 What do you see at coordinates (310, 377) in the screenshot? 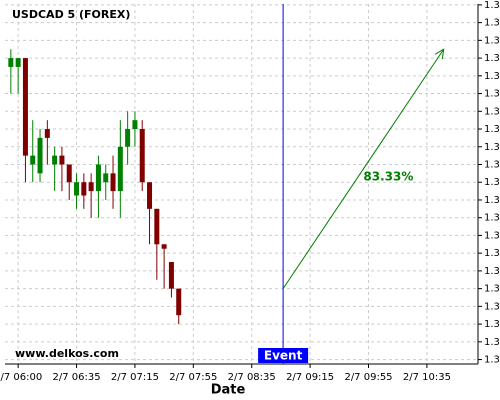
I see `x-tick-label: 2/7 09:15` at bounding box center [310, 377].